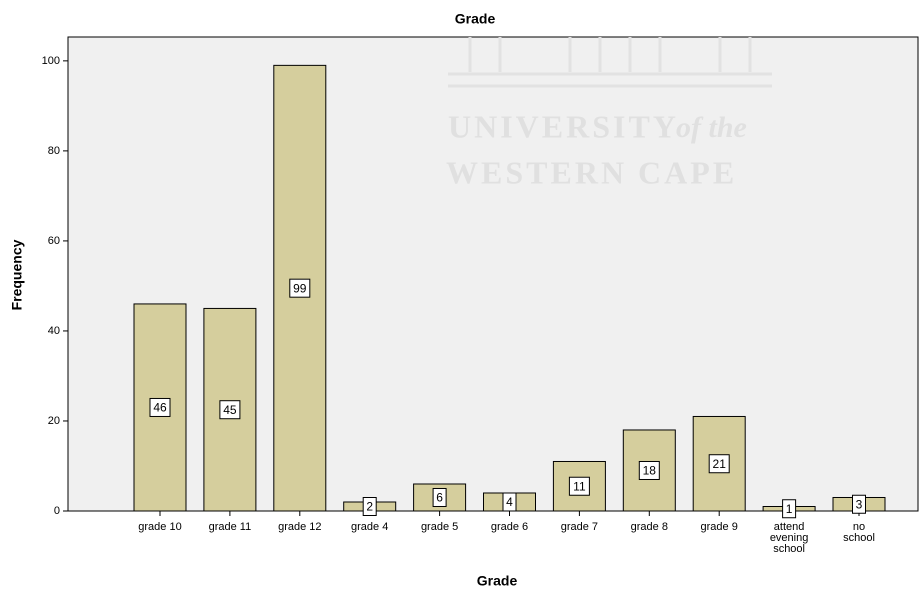 Image resolution: width=919 pixels, height=592 pixels. I want to click on data-label: 4, so click(509, 502).